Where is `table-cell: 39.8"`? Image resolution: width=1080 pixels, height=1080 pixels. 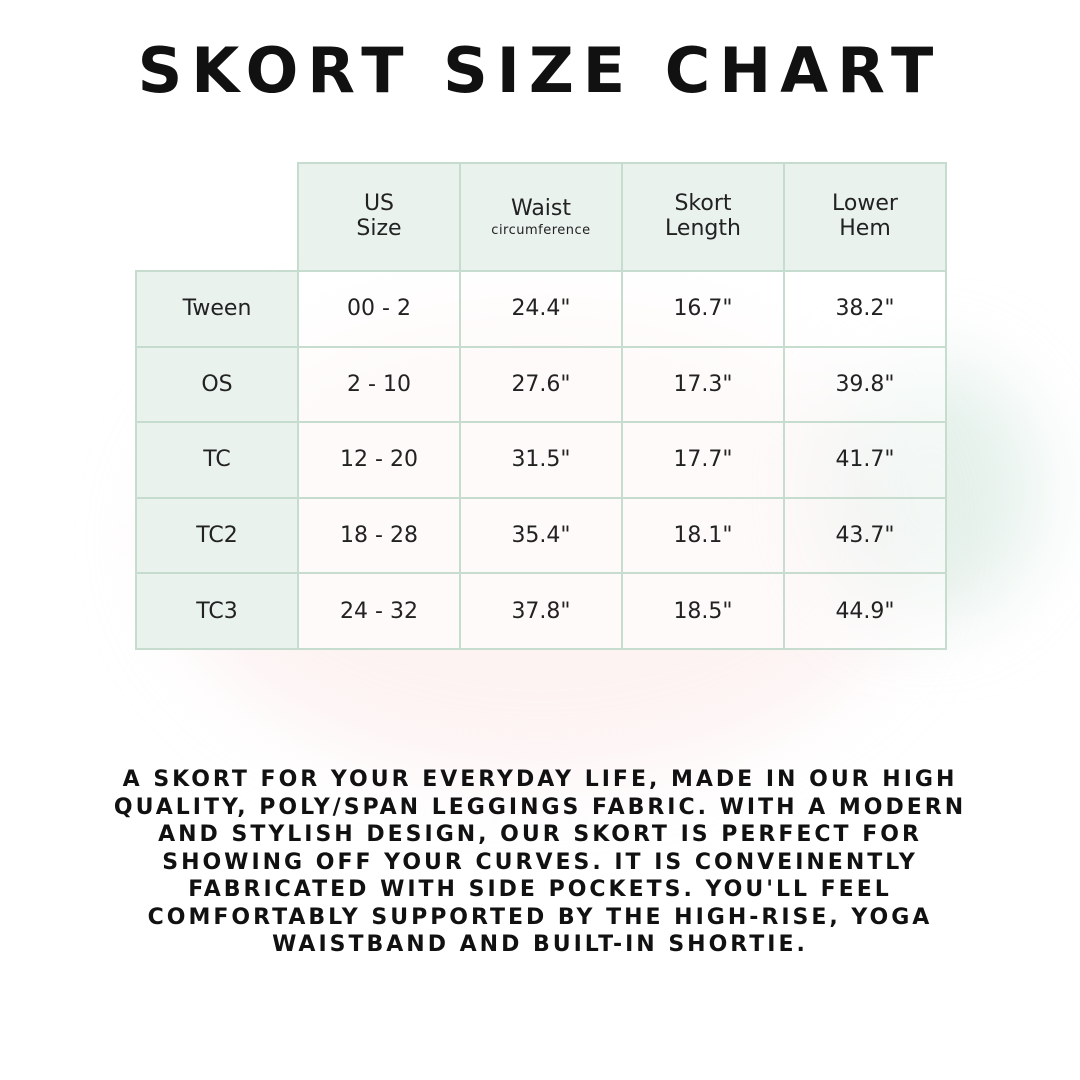
table-cell: 39.8" is located at coordinates (865, 384).